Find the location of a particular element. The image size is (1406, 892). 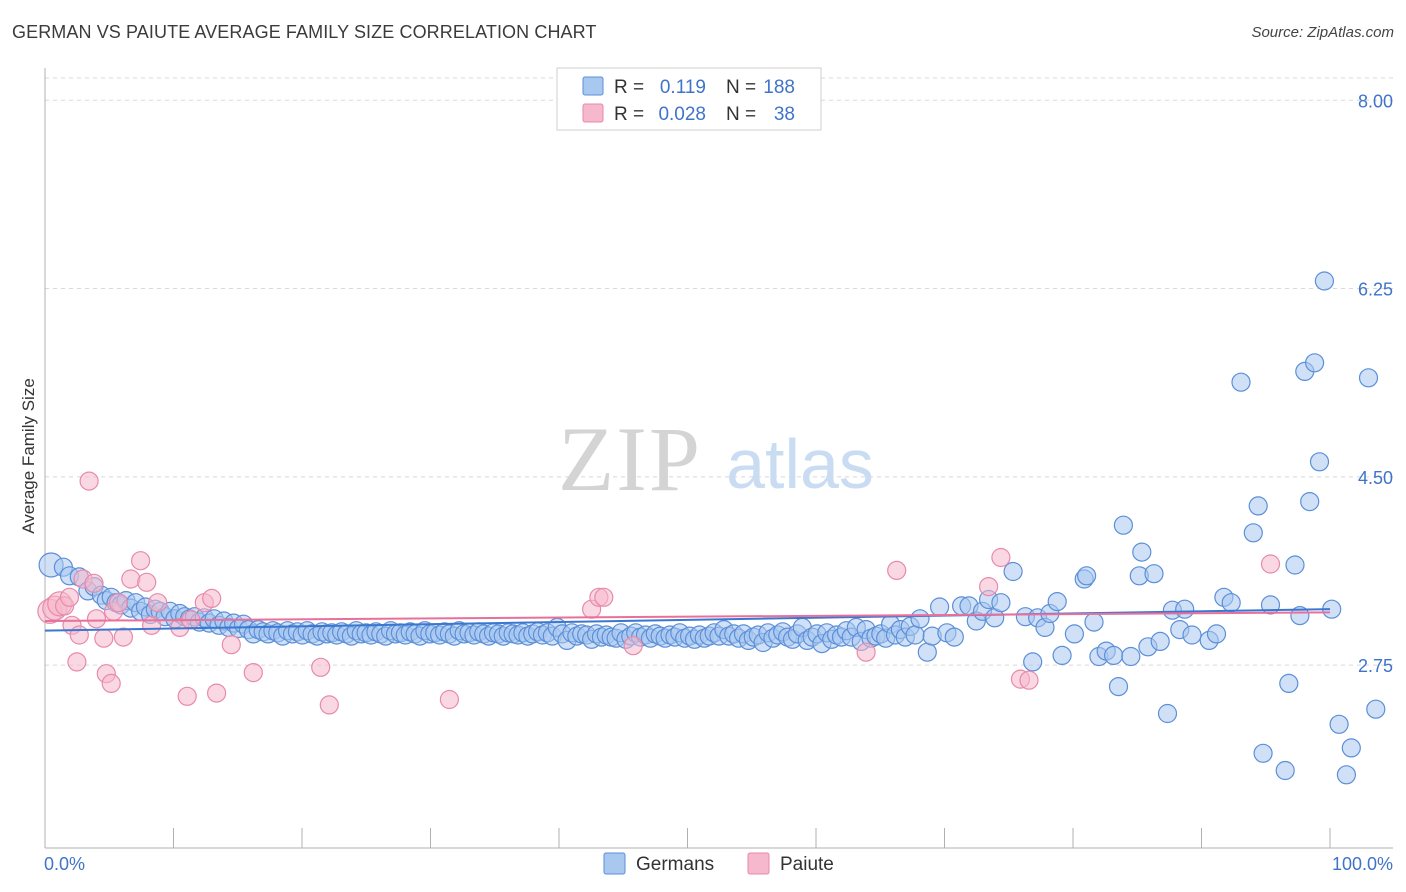

watermark-atlas: atlas is located at coordinates (800, 464).